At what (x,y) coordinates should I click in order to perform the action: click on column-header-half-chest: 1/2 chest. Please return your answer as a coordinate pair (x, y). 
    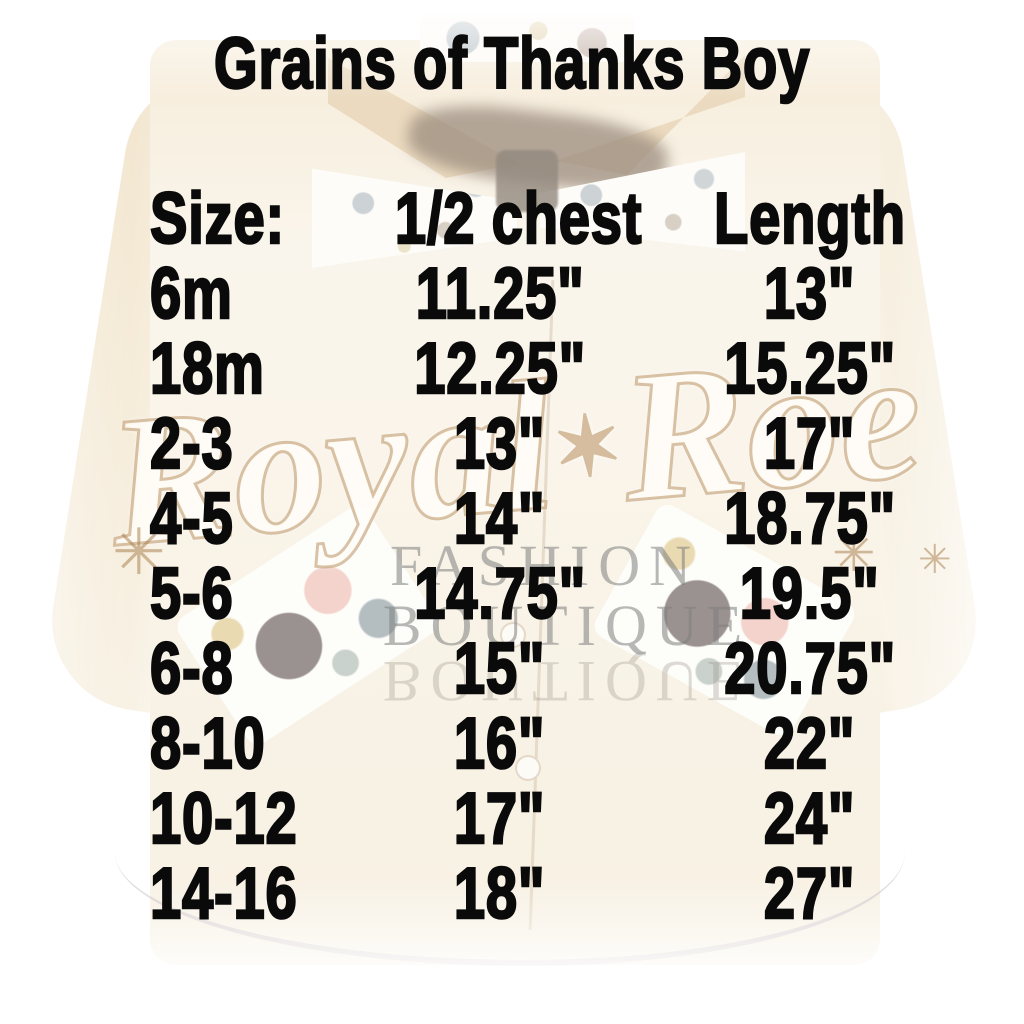
    Looking at the image, I should click on (518, 219).